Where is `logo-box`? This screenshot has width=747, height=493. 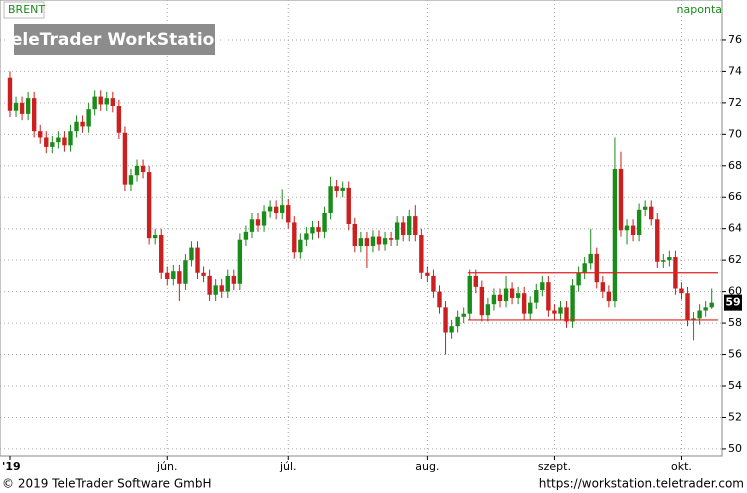 logo-box is located at coordinates (114, 39).